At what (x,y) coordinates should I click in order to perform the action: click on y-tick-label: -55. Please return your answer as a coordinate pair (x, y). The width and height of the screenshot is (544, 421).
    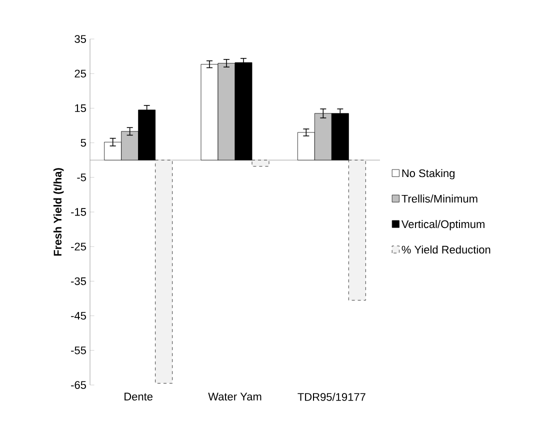
    Looking at the image, I should click on (78, 350).